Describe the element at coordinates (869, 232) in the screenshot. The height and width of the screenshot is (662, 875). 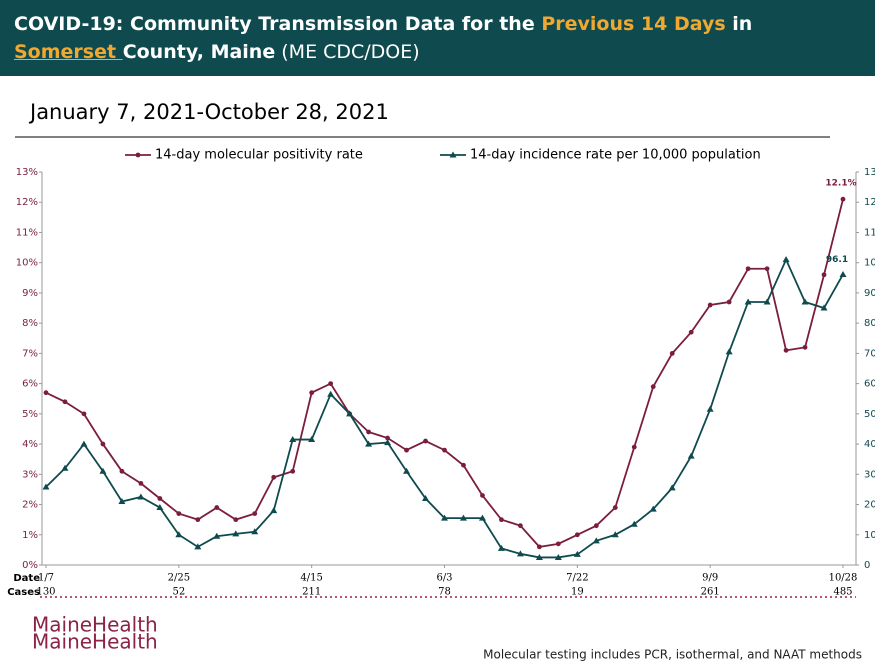
I see `y2-tick-label: 110` at that location.